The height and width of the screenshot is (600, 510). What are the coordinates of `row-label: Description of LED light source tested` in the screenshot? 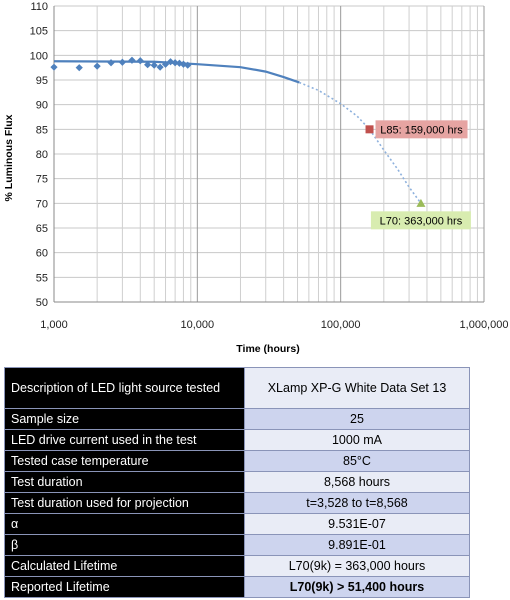 It's located at (124, 388).